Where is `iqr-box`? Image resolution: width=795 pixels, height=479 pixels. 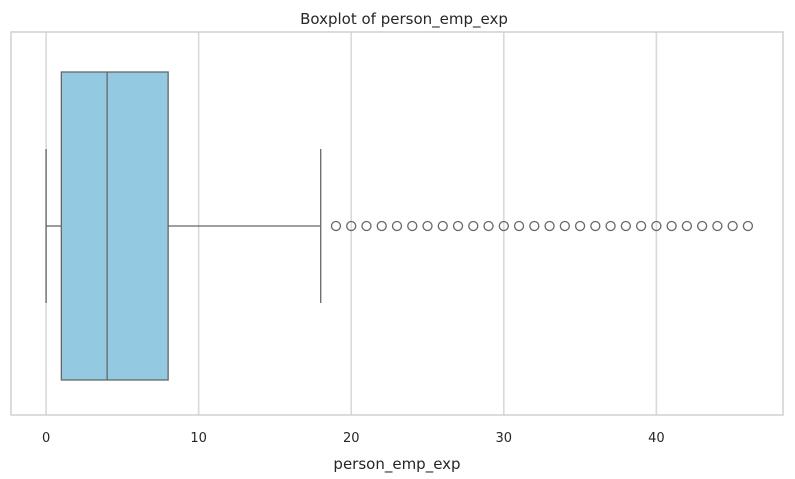
iqr-box is located at coordinates (114, 226).